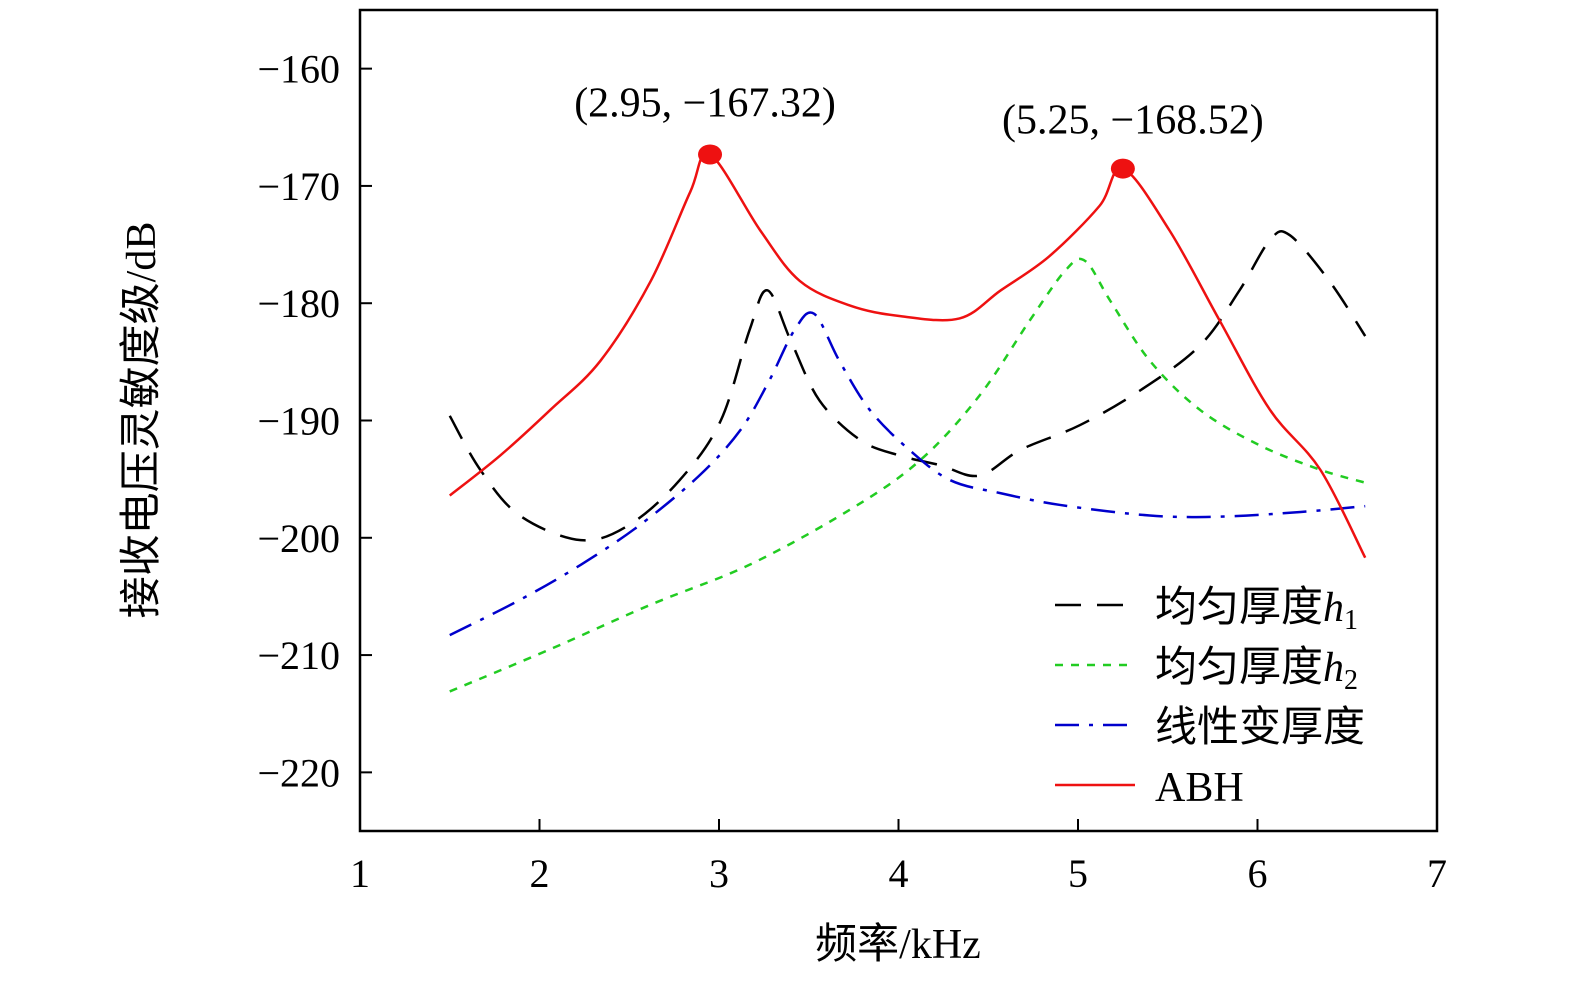  Describe the element at coordinates (142, 420) in the screenshot. I see `y-axis-label: 接收电压灵敏度级/dB` at that location.